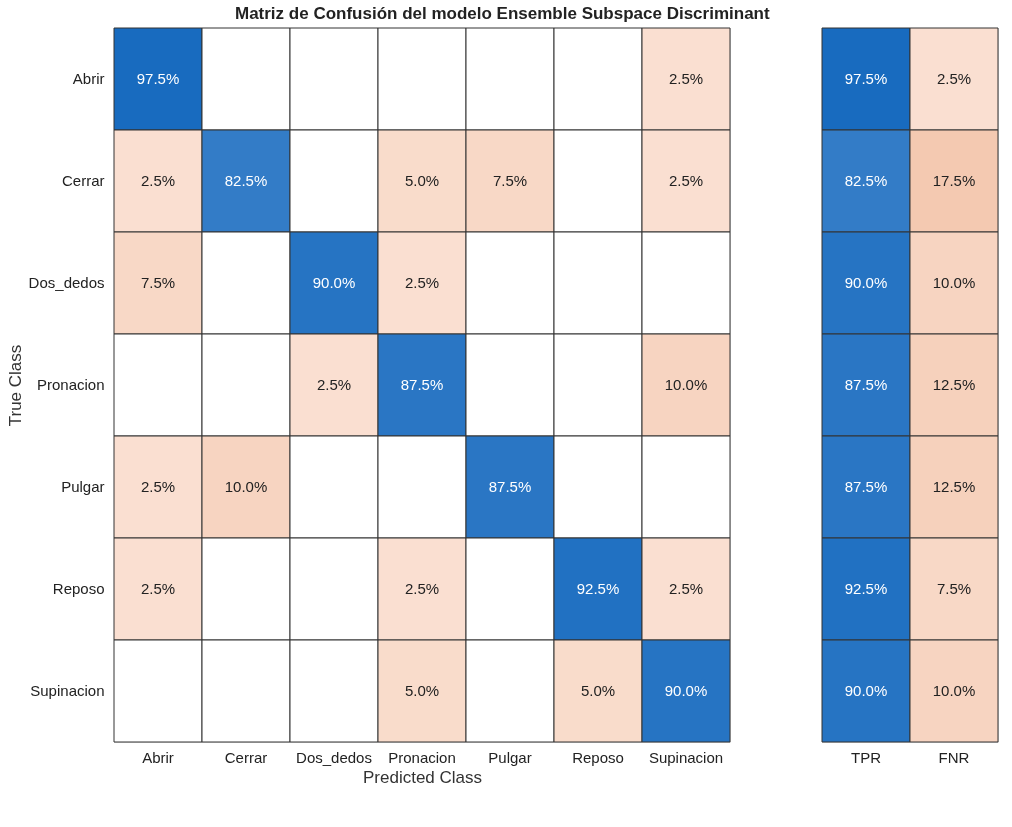 The height and width of the screenshot is (827, 1012). I want to click on x-tick-label: Reposo, so click(598, 757).